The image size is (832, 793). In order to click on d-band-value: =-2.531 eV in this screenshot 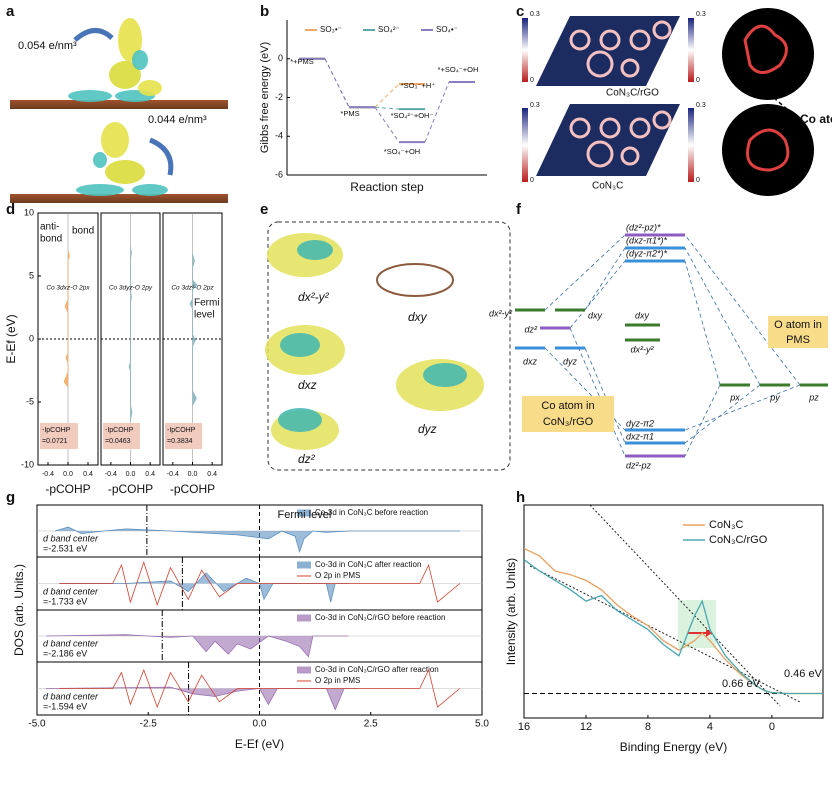, I will do `click(65, 548)`.